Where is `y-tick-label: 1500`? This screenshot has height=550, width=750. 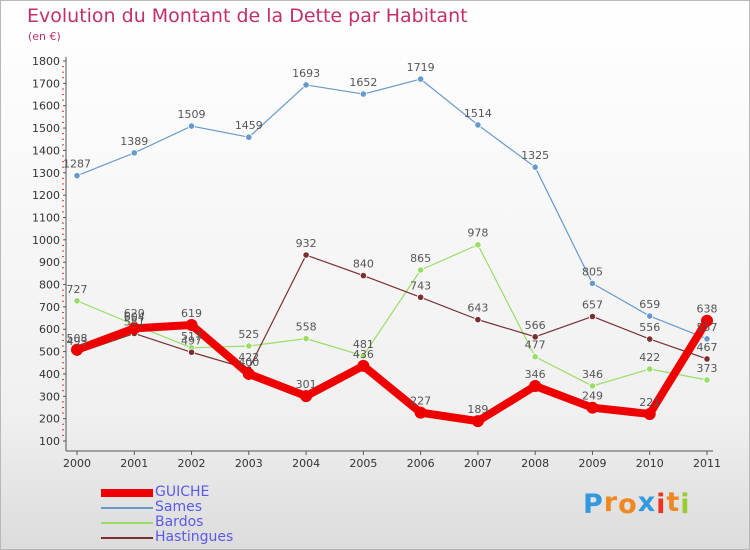 y-tick-label: 1500 is located at coordinates (46, 128).